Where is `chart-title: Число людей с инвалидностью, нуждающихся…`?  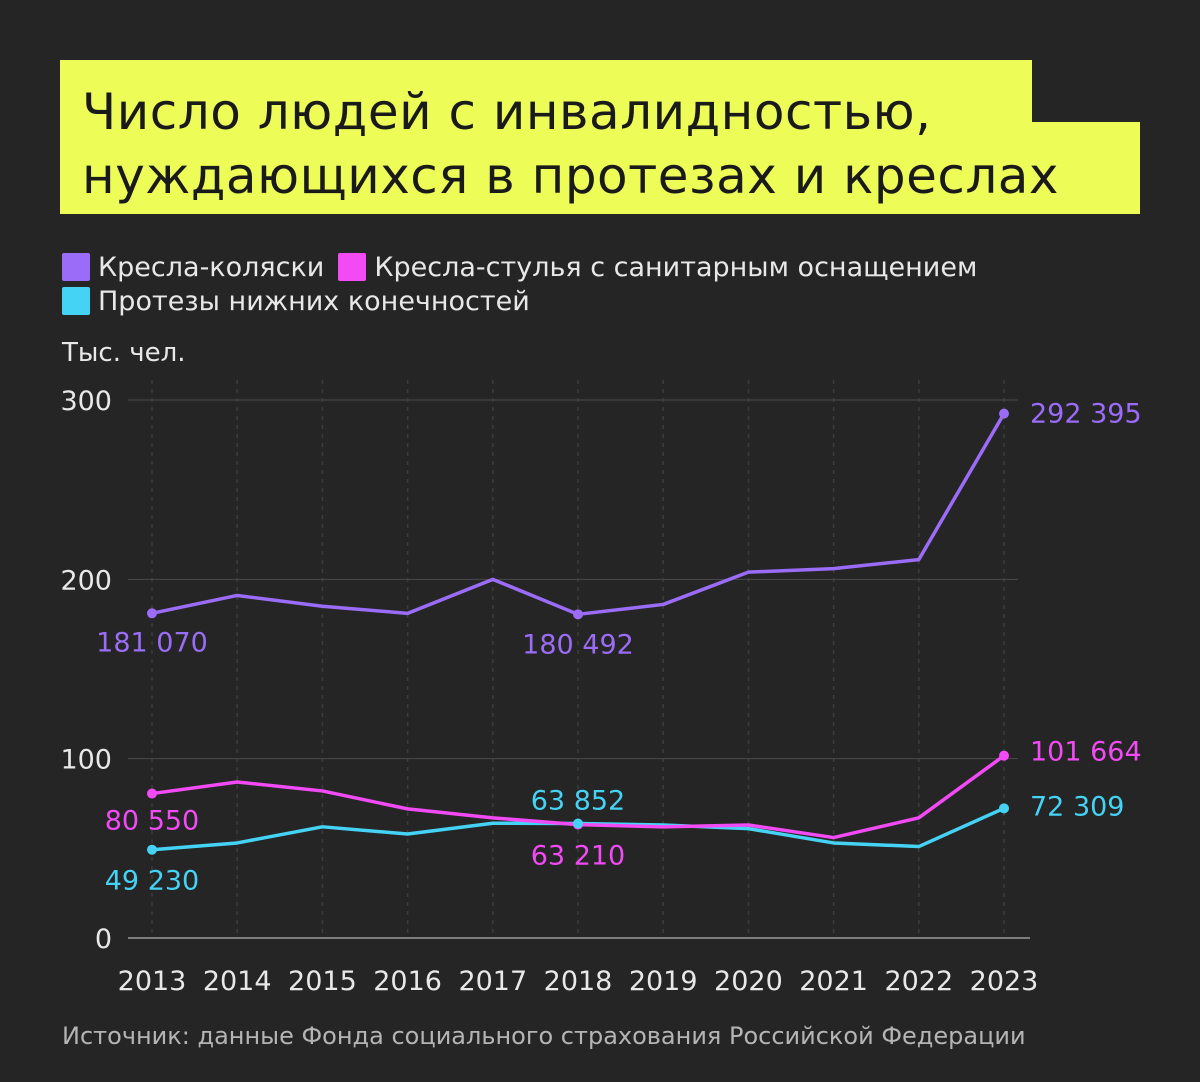
chart-title: Число людей с инвалидностью, нуждающихся… is located at coordinates (612, 144).